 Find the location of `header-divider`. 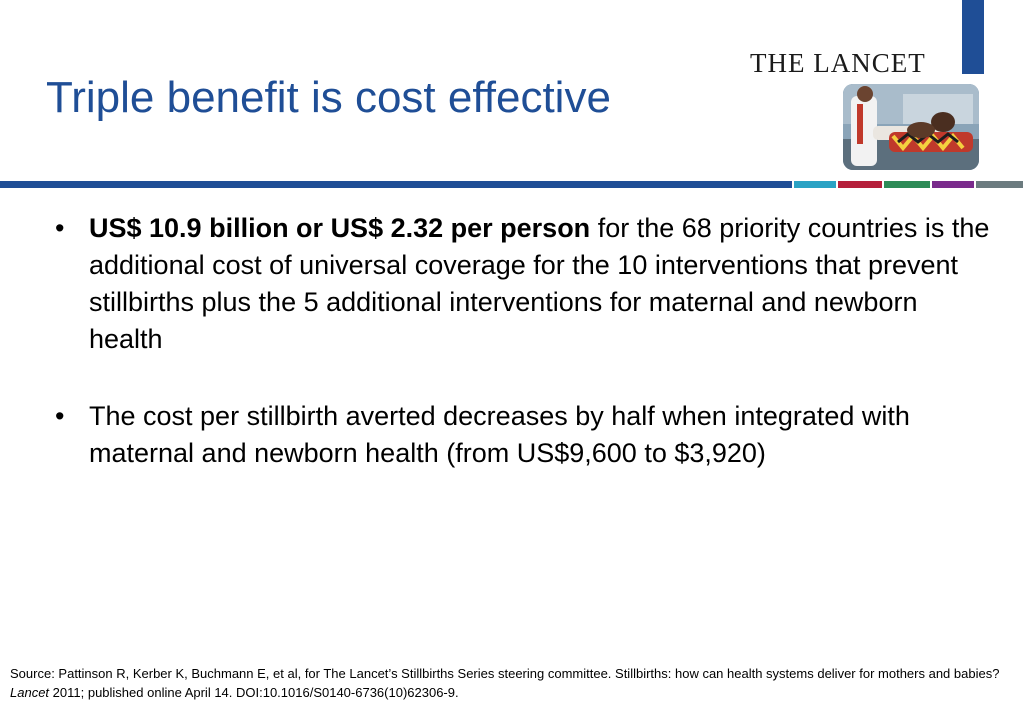

header-divider is located at coordinates (511, 184).